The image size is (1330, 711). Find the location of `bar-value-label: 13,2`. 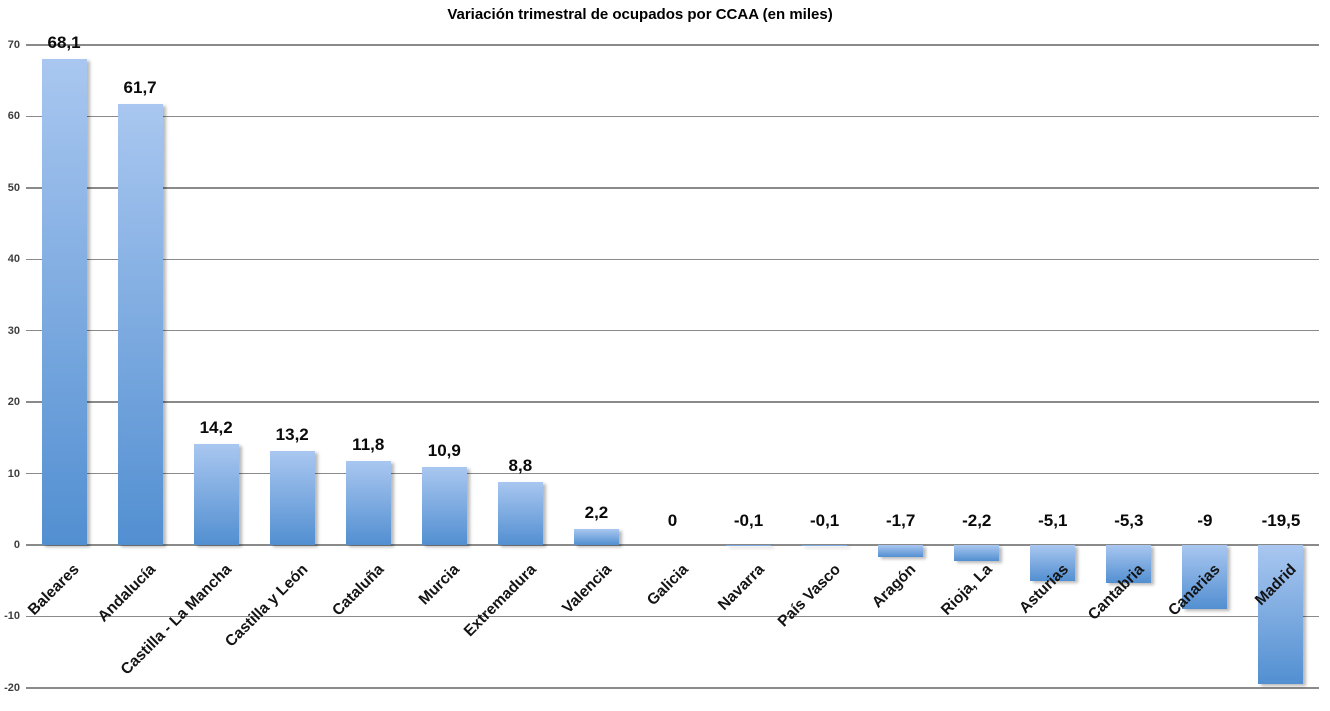

bar-value-label: 13,2 is located at coordinates (292, 434).